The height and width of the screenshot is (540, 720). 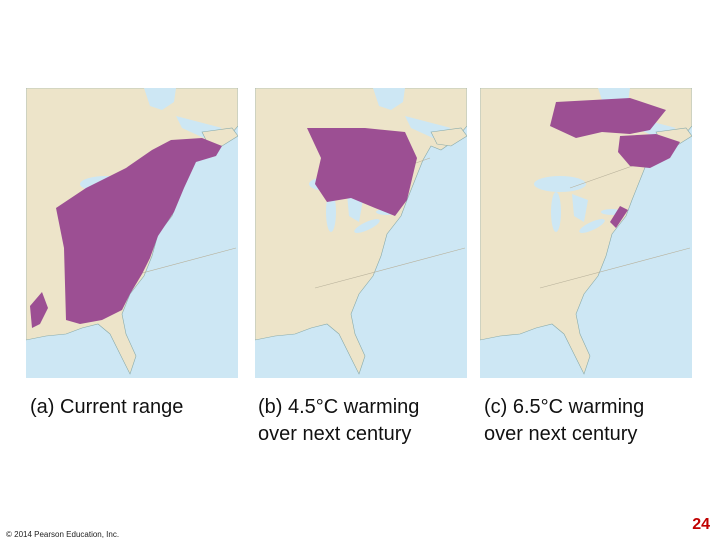 I want to click on caption-line: (a) Current range, so click(x=107, y=407).